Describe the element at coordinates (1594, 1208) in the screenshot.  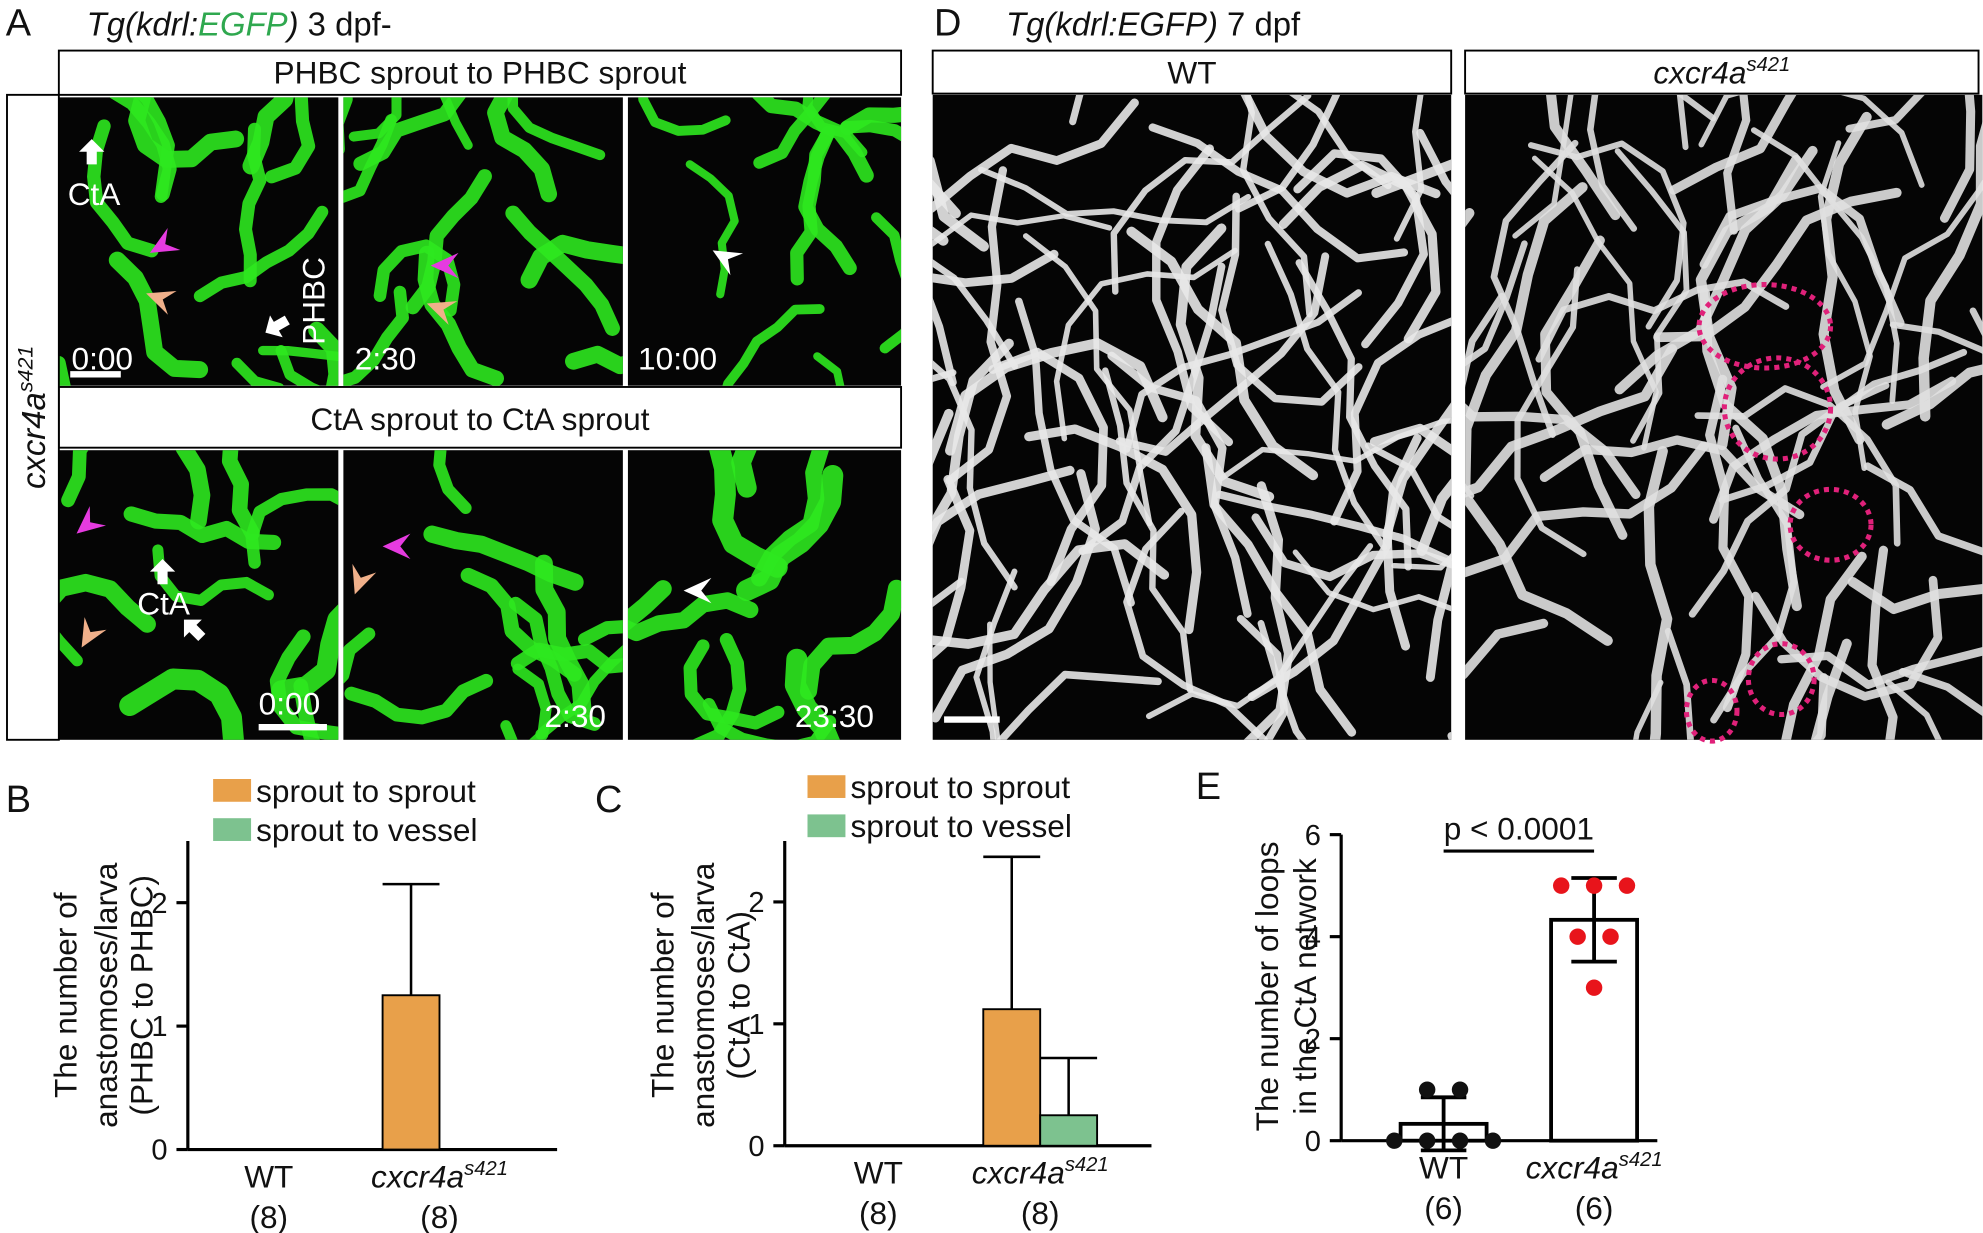
I see `n-label: (6)` at that location.